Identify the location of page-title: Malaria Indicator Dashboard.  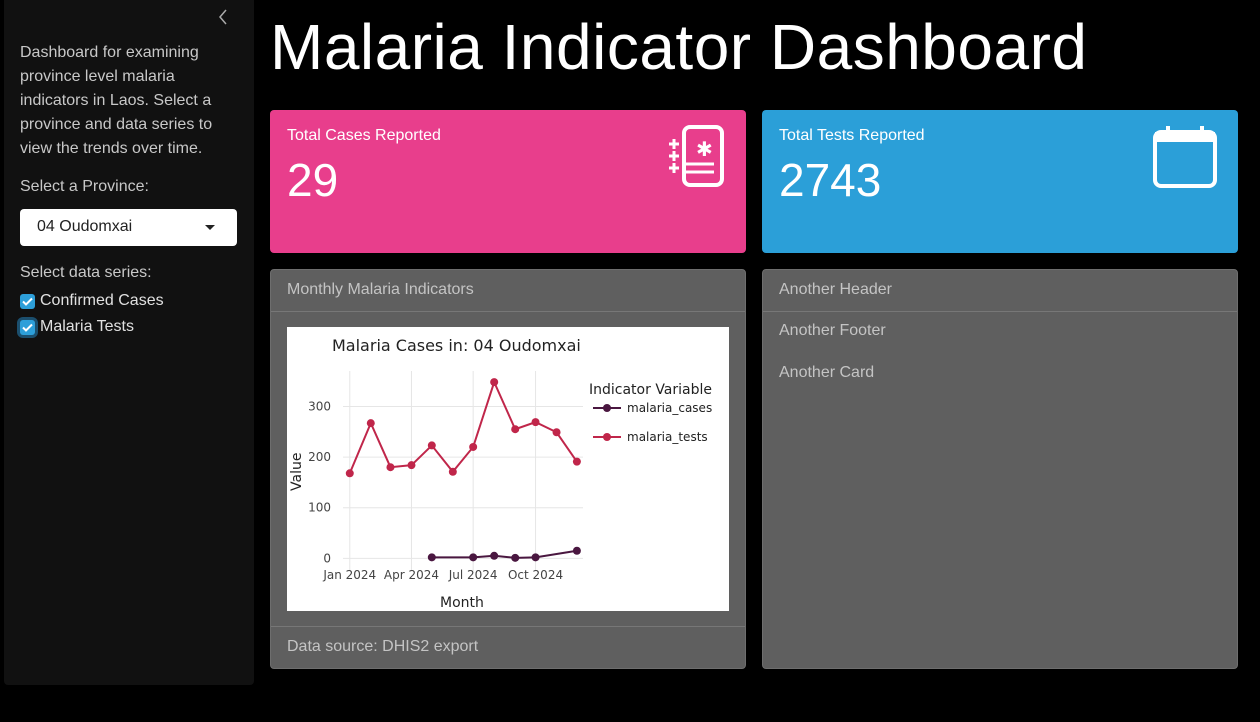
(679, 47).